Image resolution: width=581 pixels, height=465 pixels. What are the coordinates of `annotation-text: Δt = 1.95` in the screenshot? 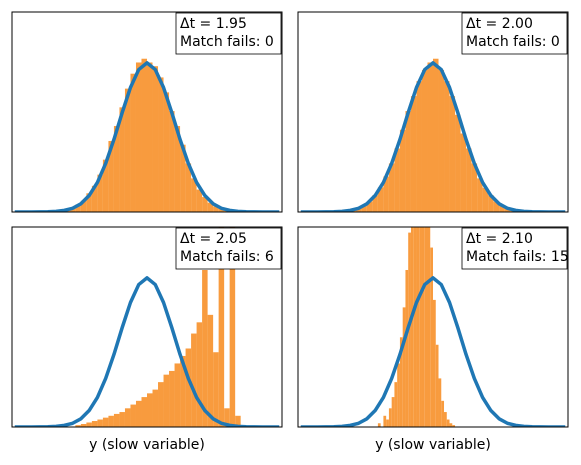 It's located at (213, 24).